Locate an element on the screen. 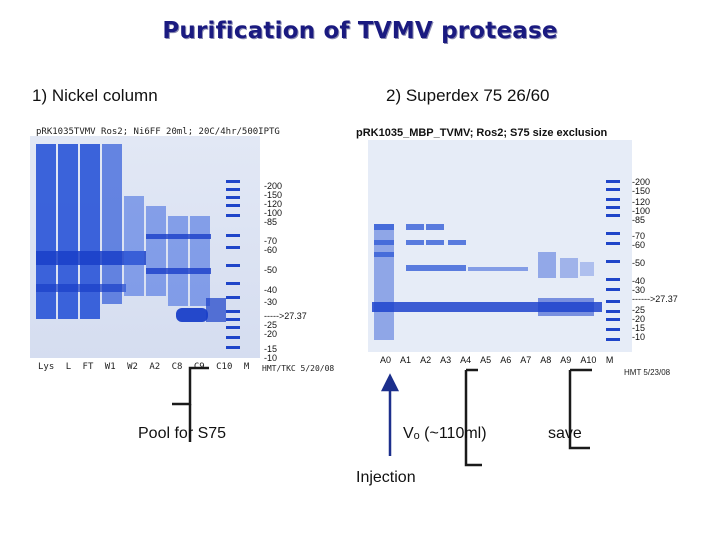  gel2-lane-label: A2 is located at coordinates (426, 360).